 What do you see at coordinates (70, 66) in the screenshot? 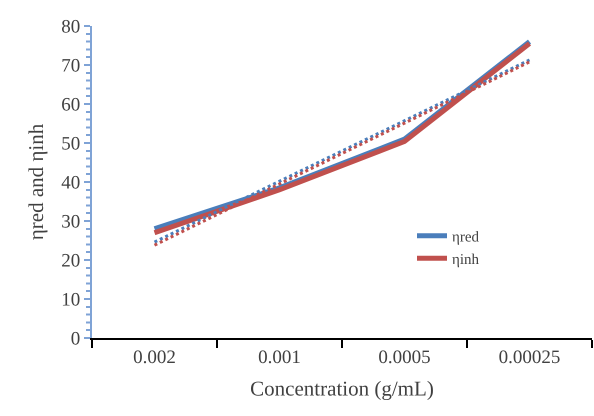
I see `y-tick-label: 70` at bounding box center [70, 66].